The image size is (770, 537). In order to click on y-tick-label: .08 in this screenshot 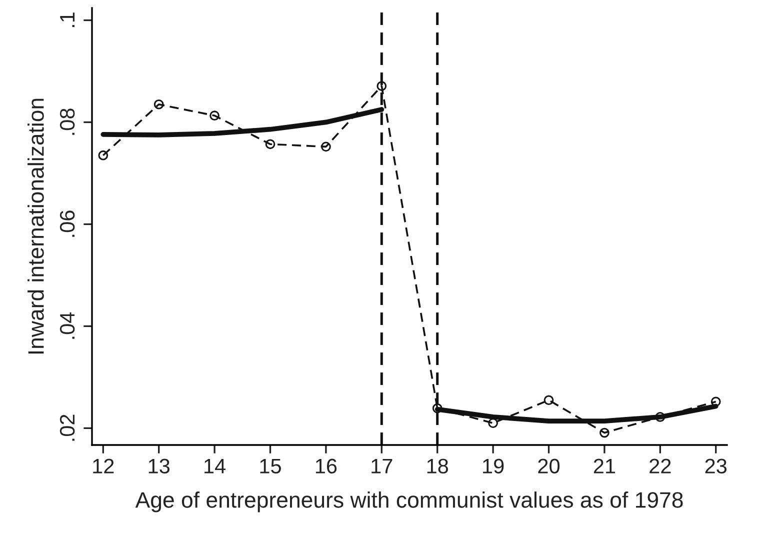, I will do `click(67, 121)`.